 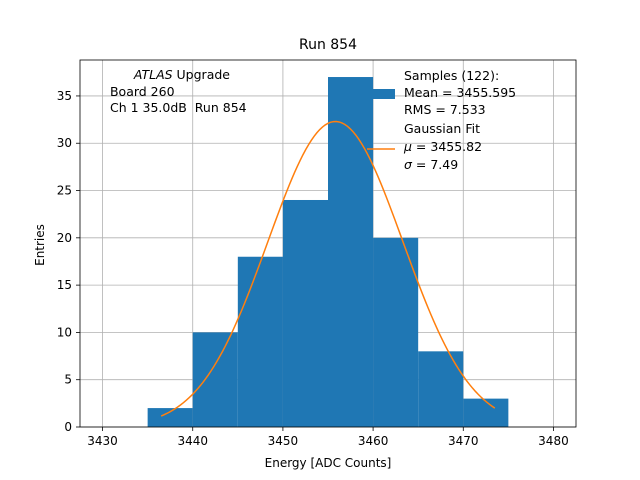 I want to click on x-tick-label: 3480, so click(x=553, y=441).